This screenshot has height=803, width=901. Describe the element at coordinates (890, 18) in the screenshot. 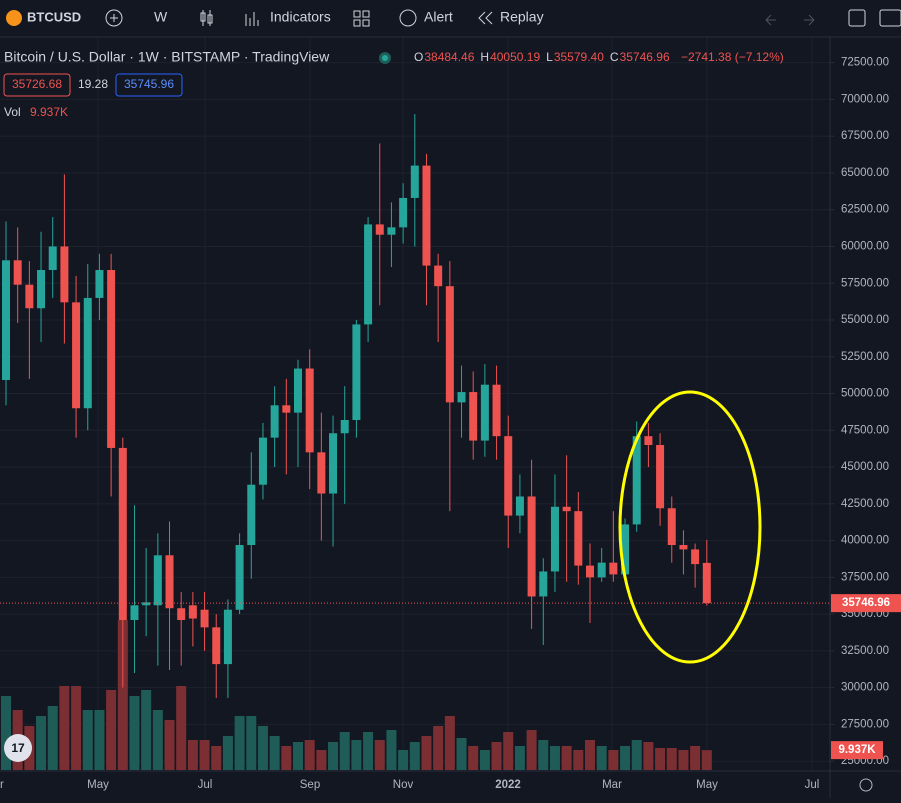

I see `snapshot` at that location.